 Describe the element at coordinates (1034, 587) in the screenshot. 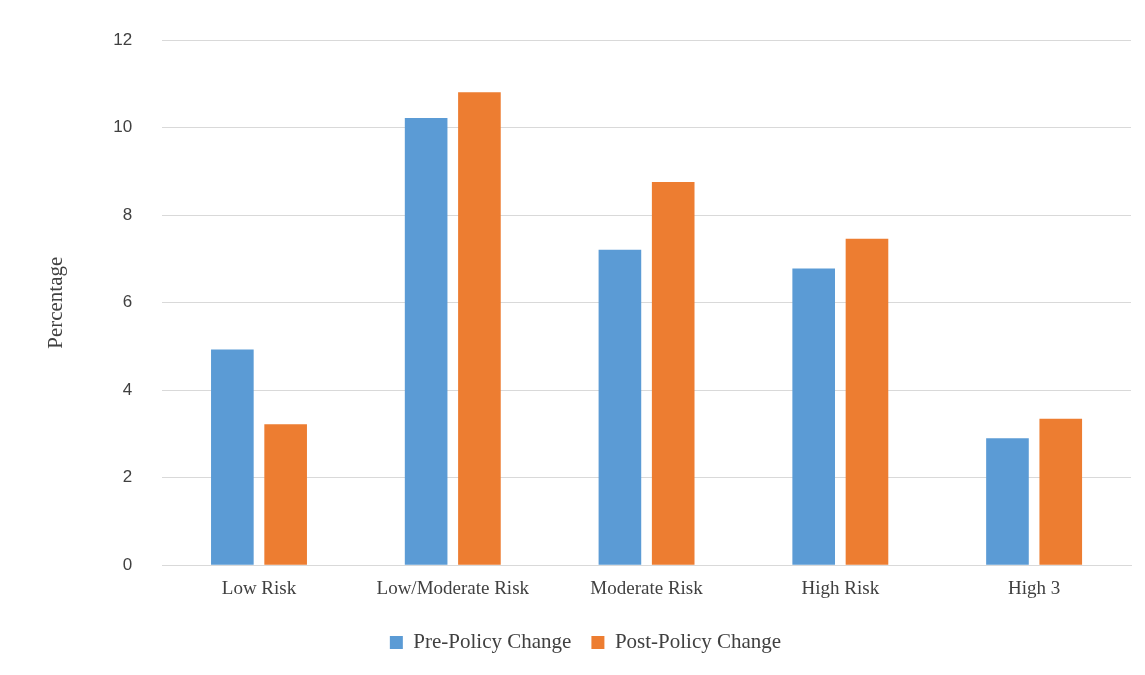

I see `x-tick-label: High 3` at that location.